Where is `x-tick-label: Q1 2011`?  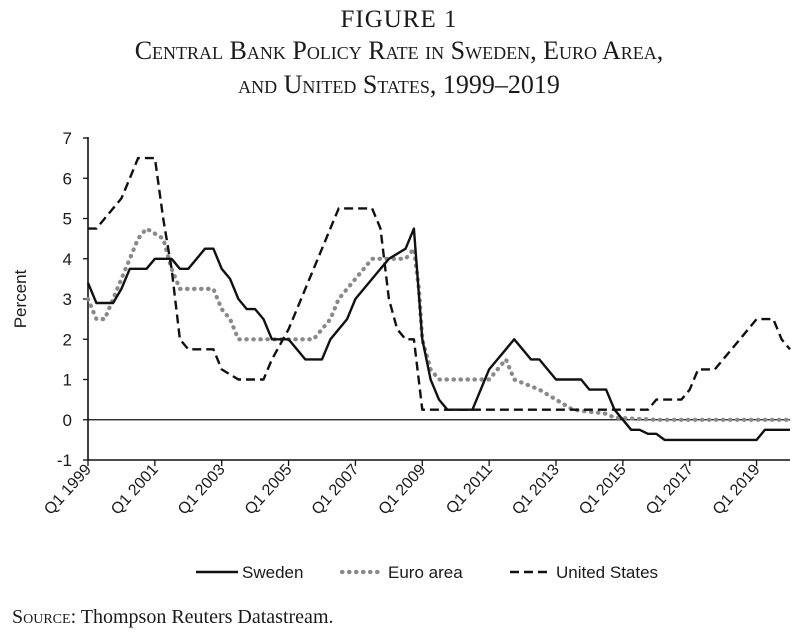 x-tick-label: Q1 2011 is located at coordinates (469, 489).